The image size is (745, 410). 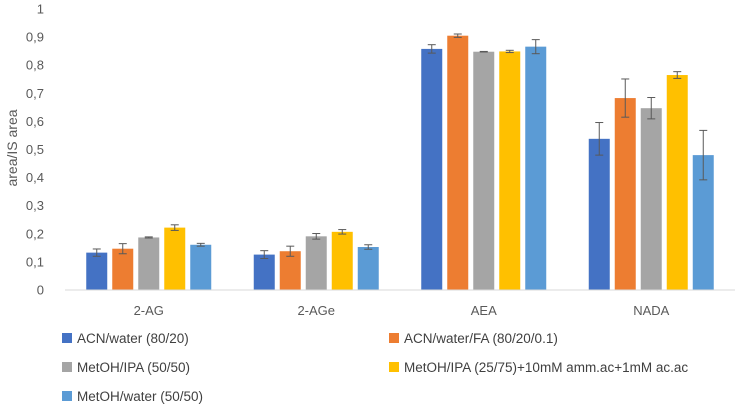 What do you see at coordinates (35, 205) in the screenshot?
I see `y-tick-label: 0,3` at bounding box center [35, 205].